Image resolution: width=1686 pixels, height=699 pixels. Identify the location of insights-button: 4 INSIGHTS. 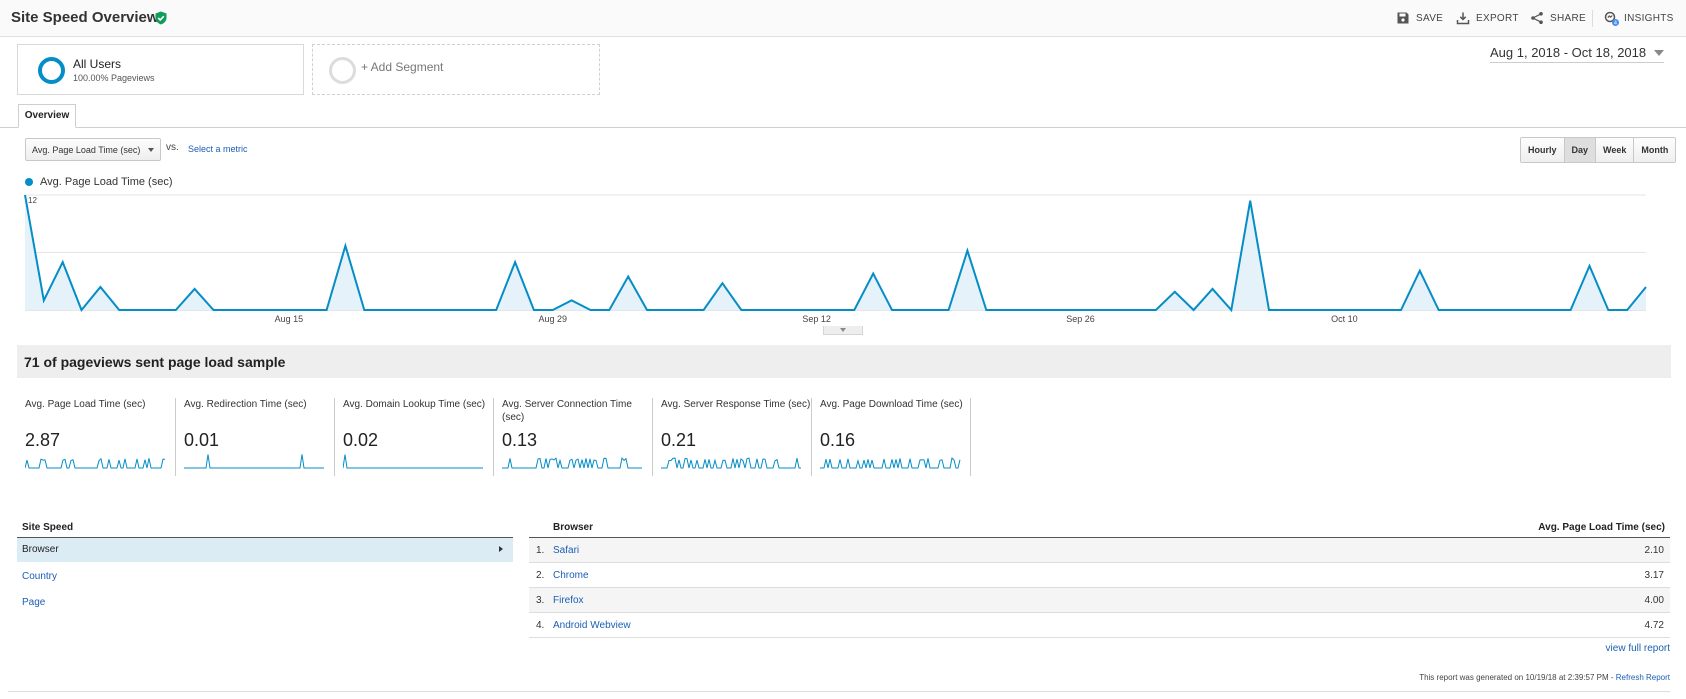
(1639, 19).